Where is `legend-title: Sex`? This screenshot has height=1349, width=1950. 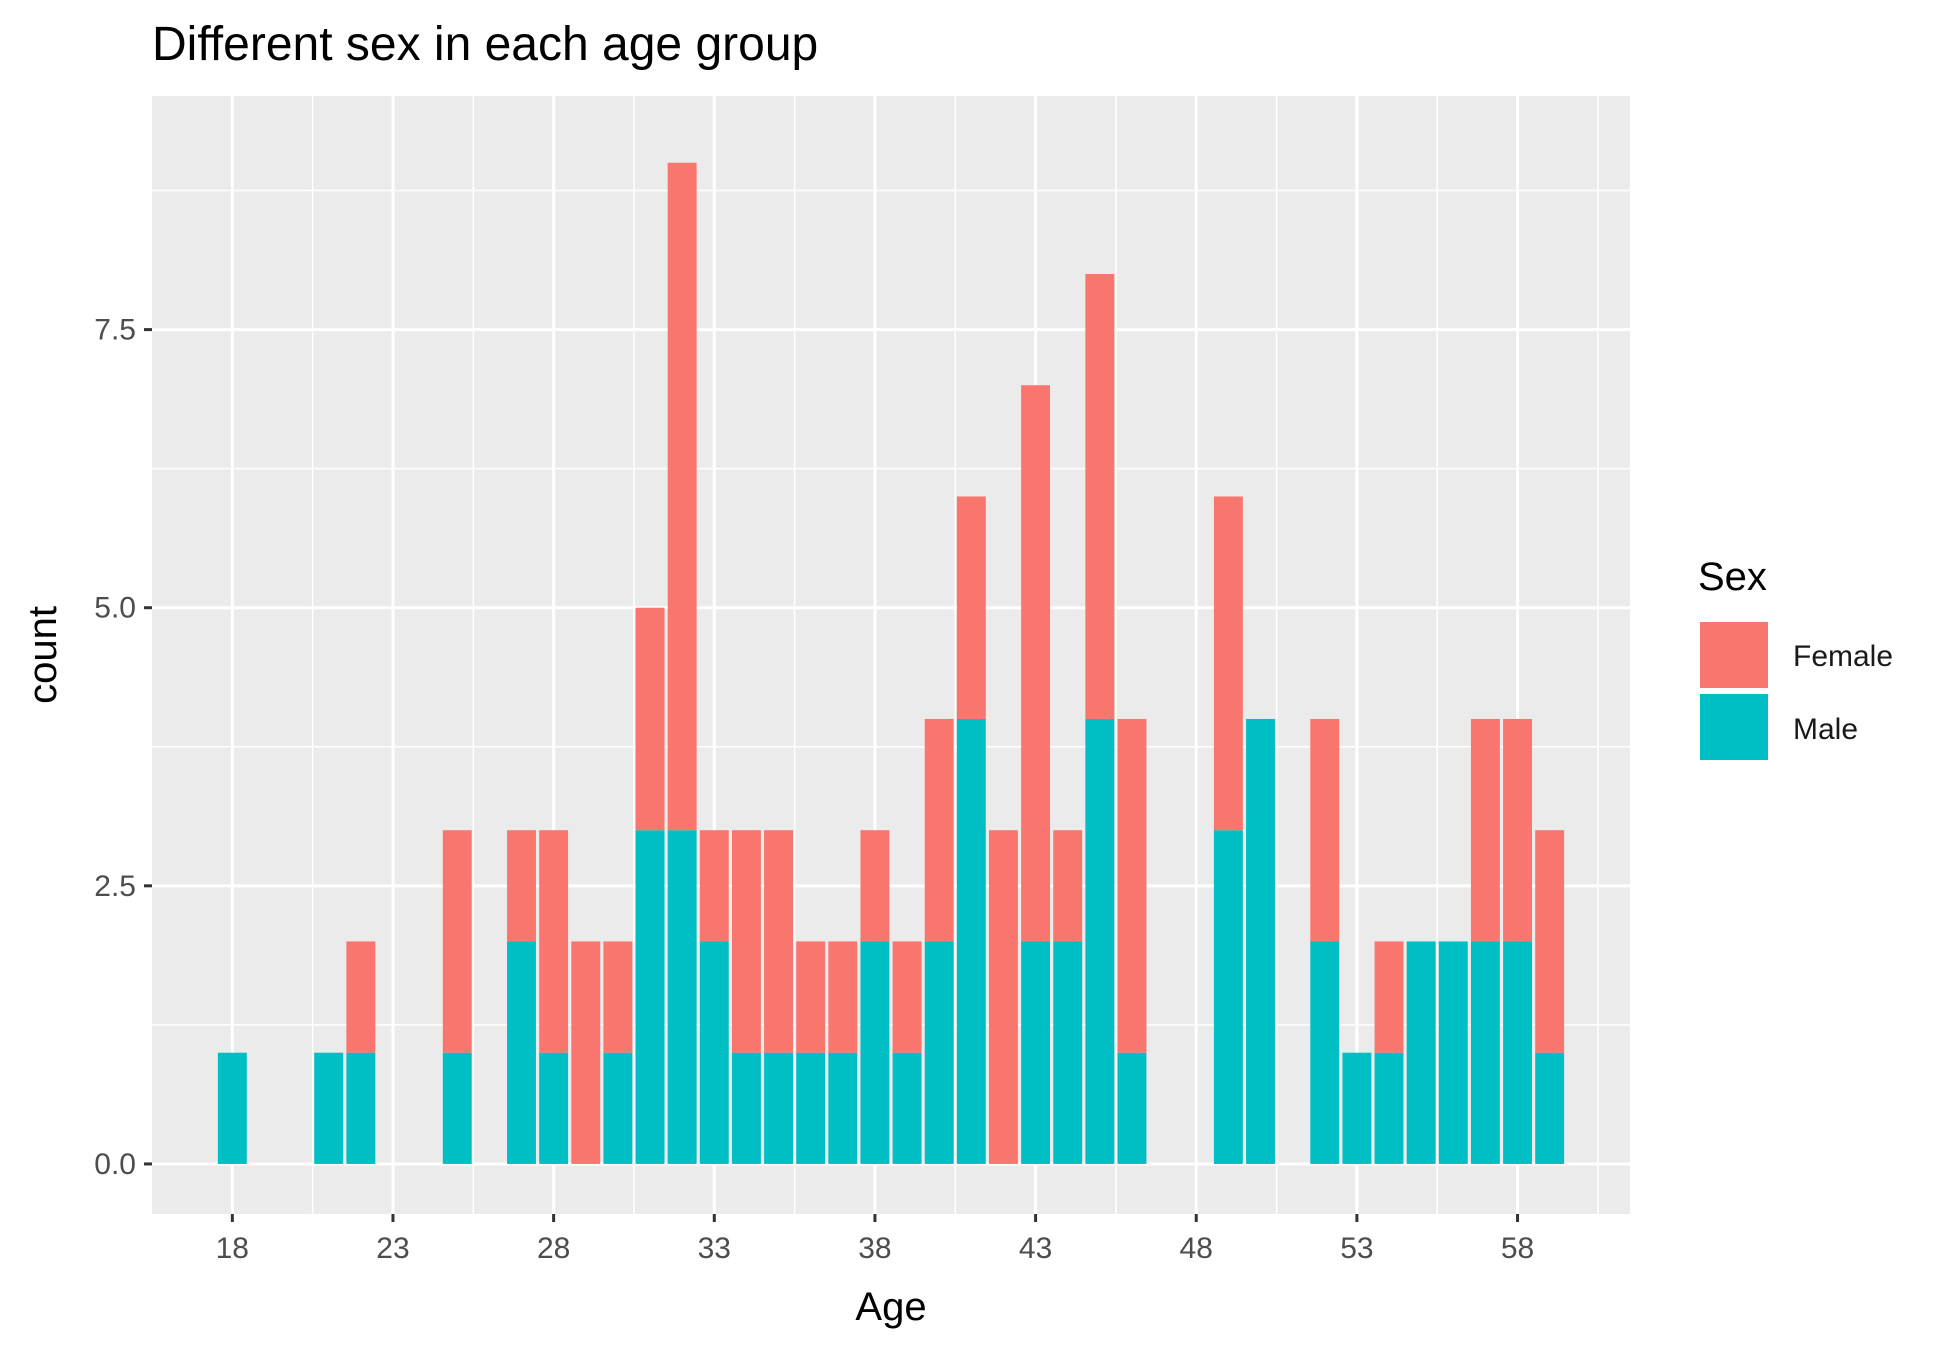
legend-title: Sex is located at coordinates (1732, 577).